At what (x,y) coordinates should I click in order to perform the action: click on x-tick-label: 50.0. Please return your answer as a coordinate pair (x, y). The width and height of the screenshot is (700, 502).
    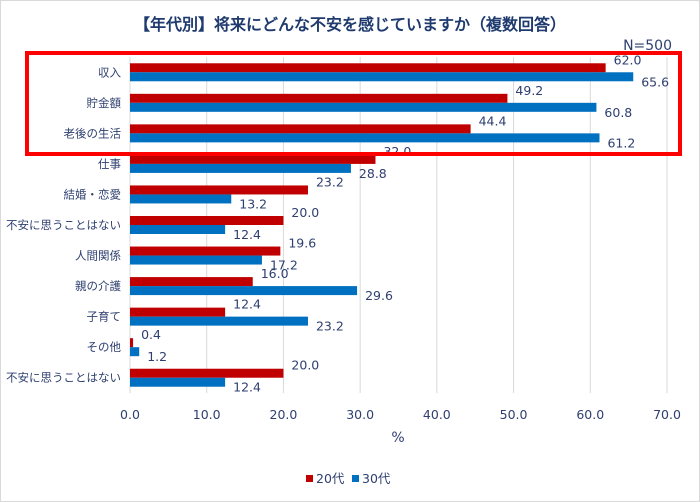
    Looking at the image, I should click on (514, 414).